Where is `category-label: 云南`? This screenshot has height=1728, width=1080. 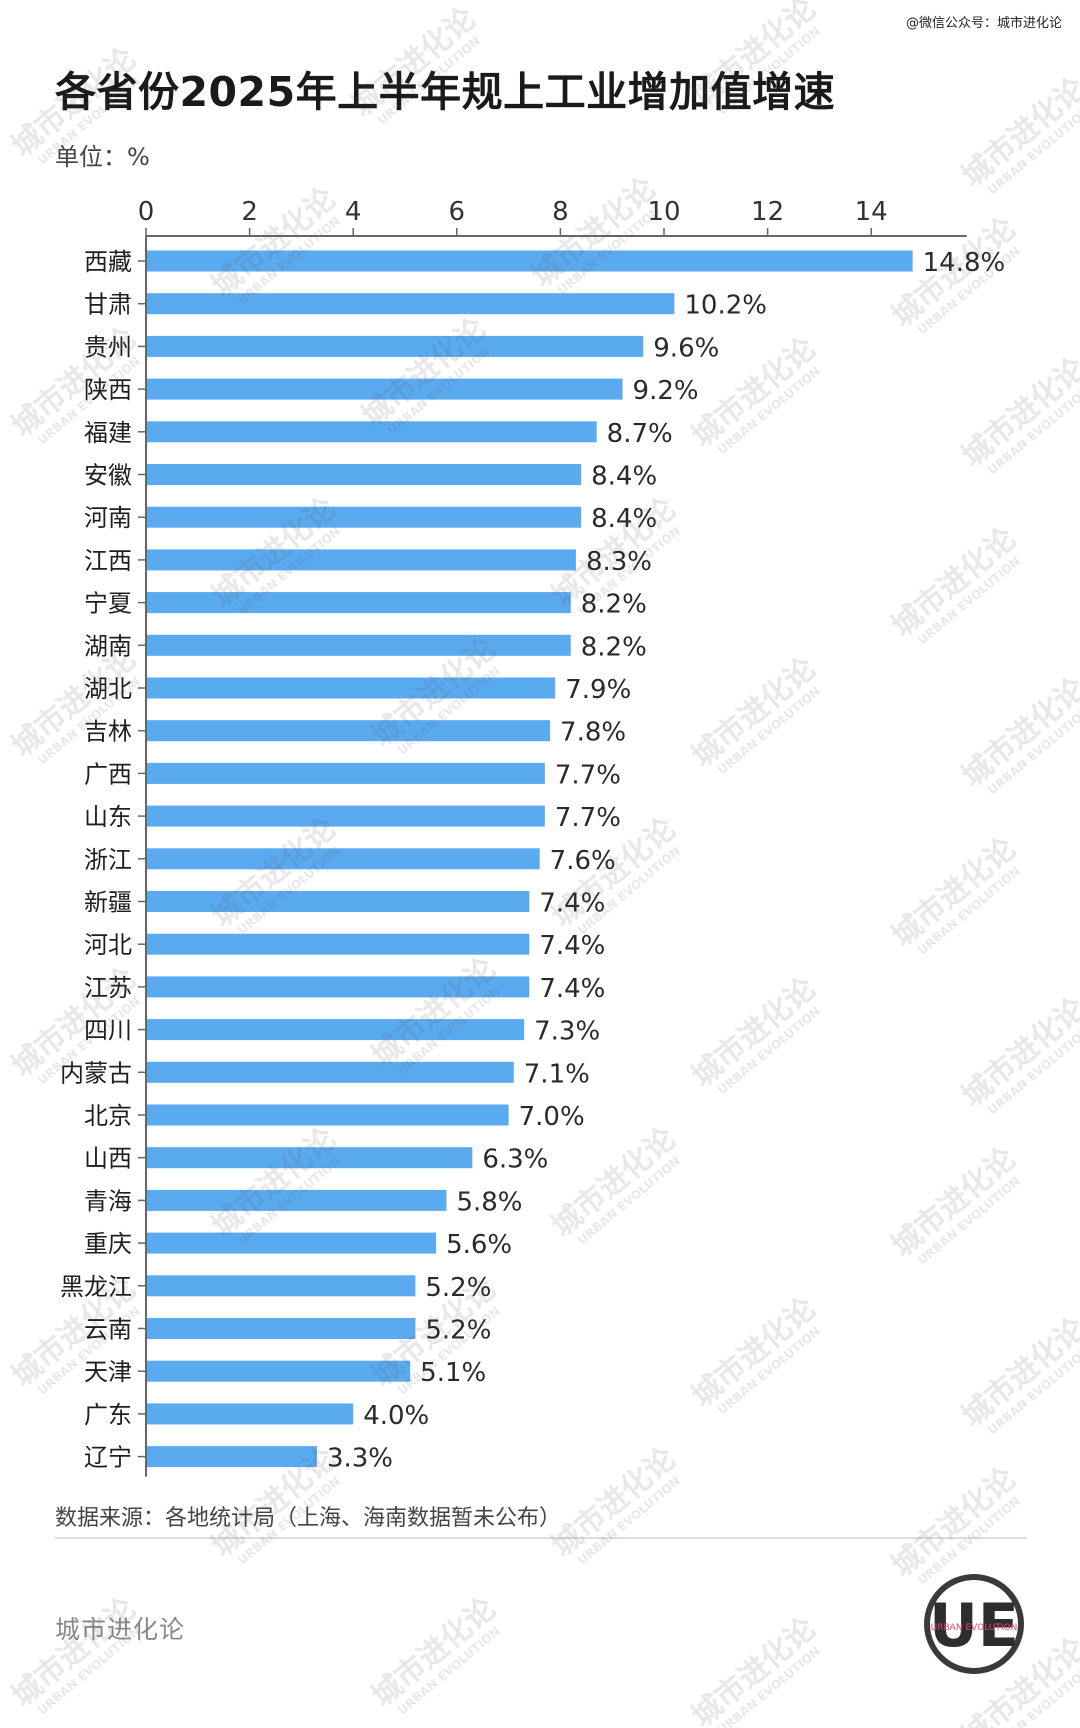
category-label: 云南 is located at coordinates (108, 1330).